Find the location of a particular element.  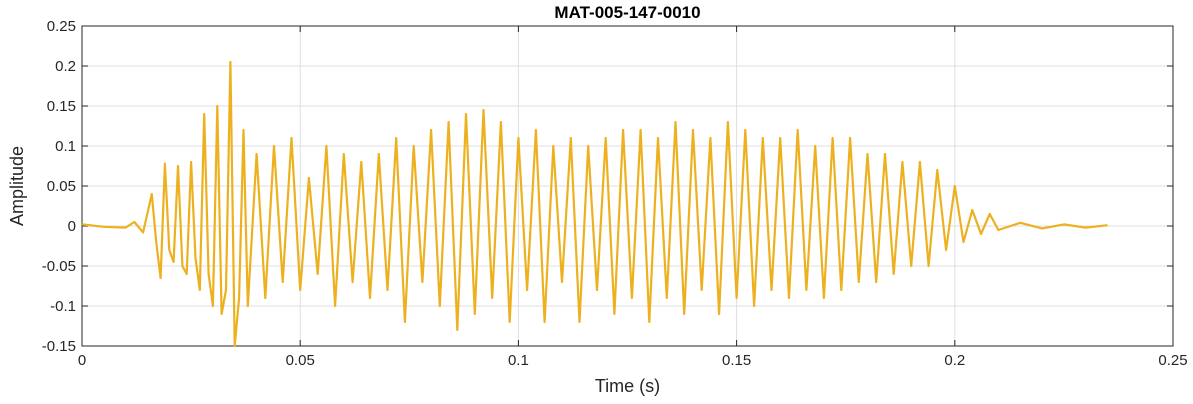

y-tick-label: -0.05 is located at coordinates (59, 266).